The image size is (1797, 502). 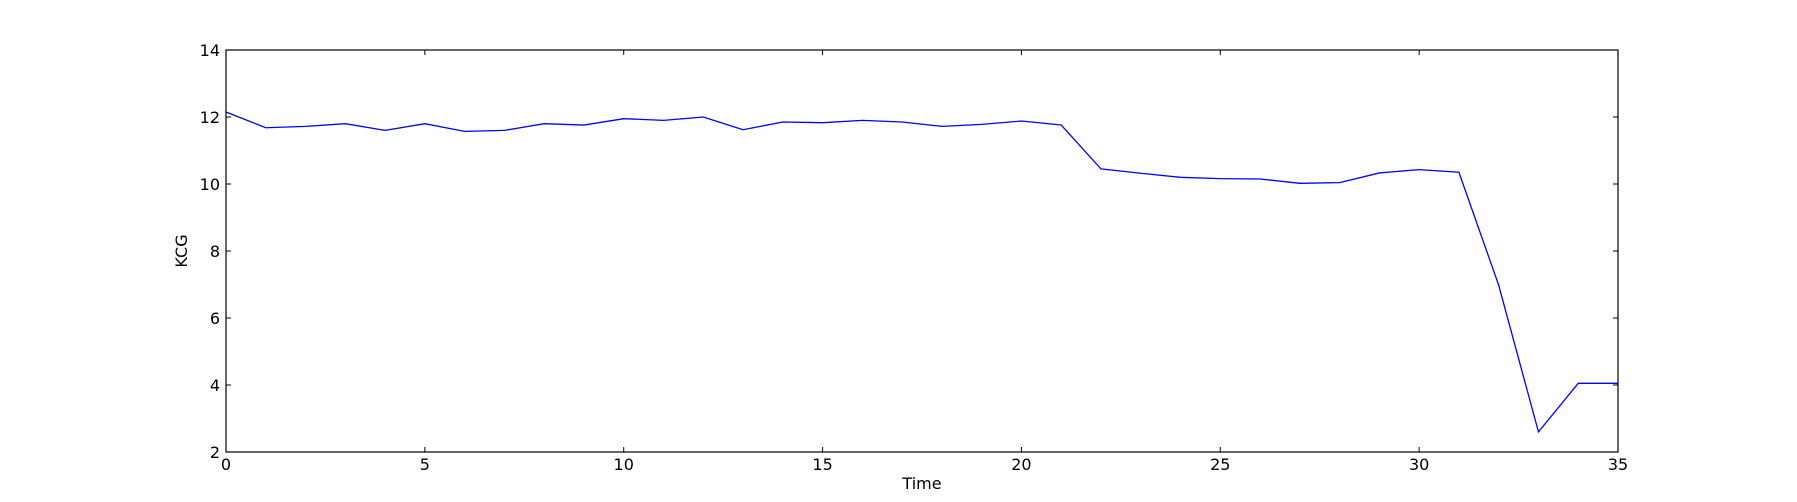 I want to click on y-tick-label: 10, so click(x=210, y=184).